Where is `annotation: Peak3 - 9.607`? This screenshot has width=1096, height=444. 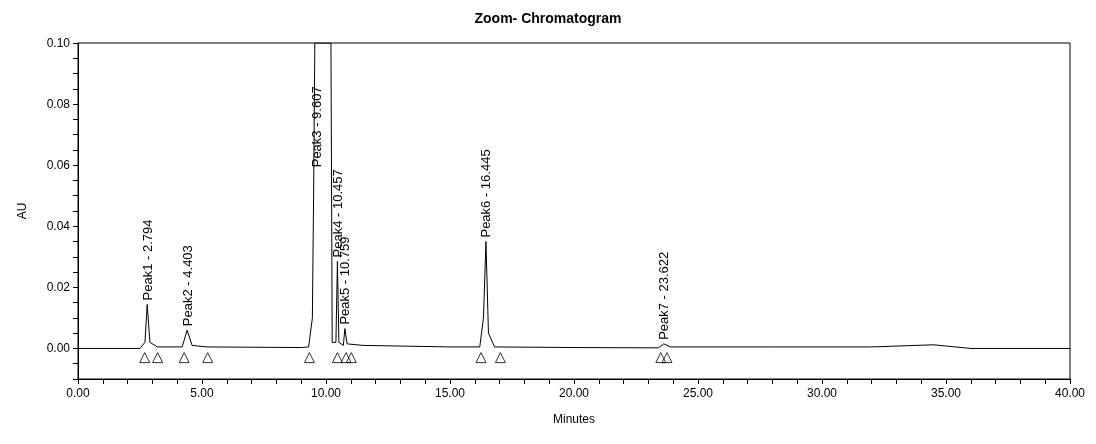
annotation: Peak3 - 9.607 is located at coordinates (316, 127).